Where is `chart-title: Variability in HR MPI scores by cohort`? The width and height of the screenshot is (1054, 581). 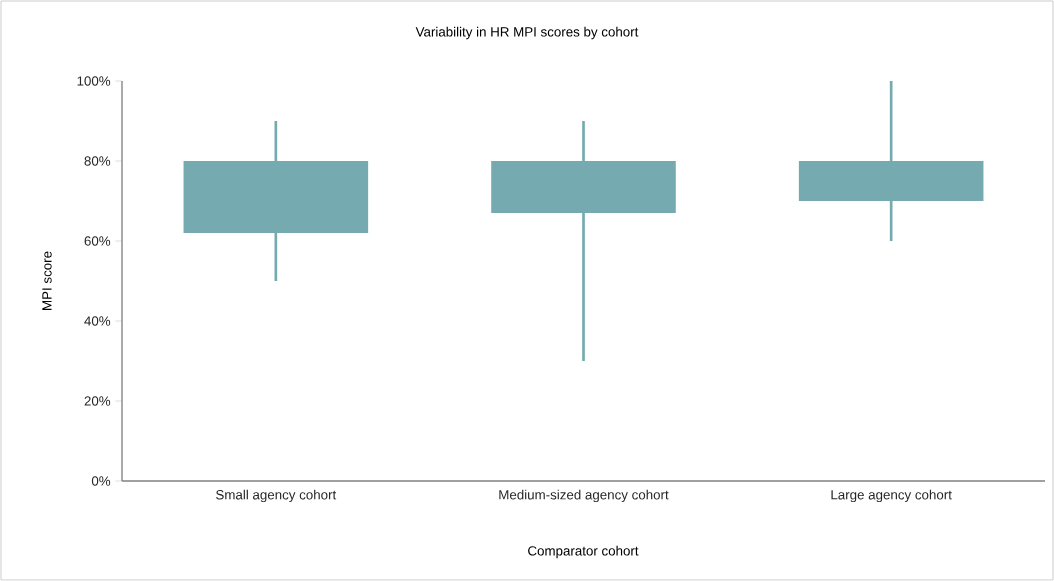 chart-title: Variability in HR MPI scores by cohort is located at coordinates (527, 33).